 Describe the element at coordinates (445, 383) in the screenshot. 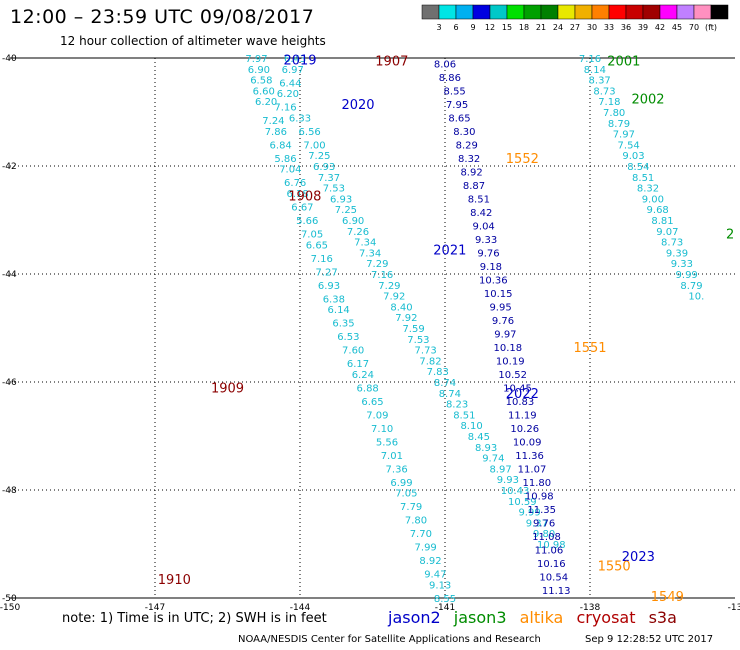

I see `data-point-label: 8.74` at that location.